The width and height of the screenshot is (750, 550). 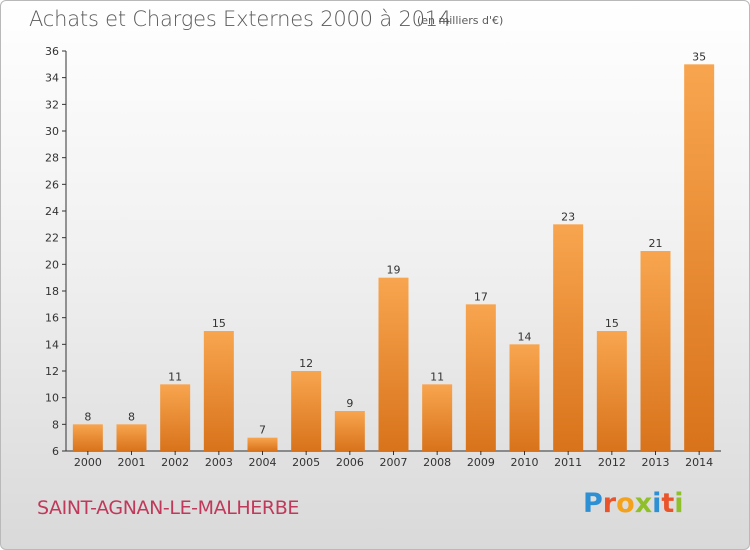 What do you see at coordinates (52, 104) in the screenshot?
I see `y-tick-label: 32` at bounding box center [52, 104].